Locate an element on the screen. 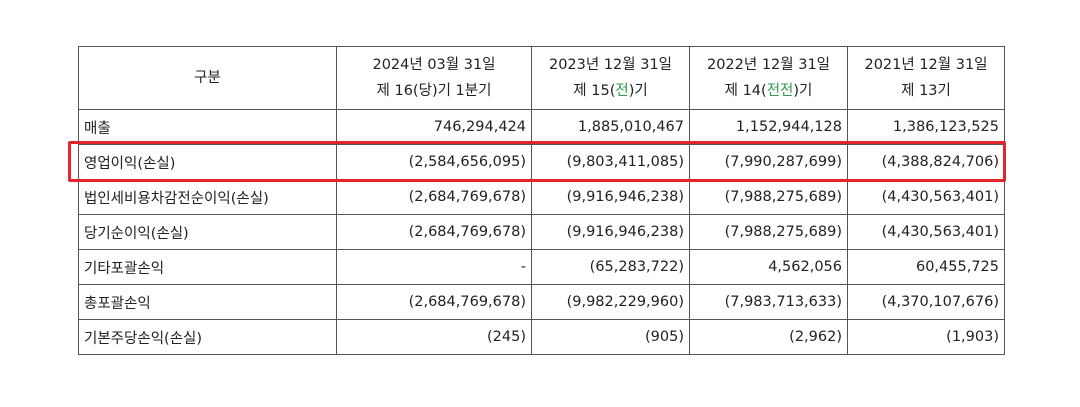  value-cell: 1,885,010,467 is located at coordinates (610, 127).